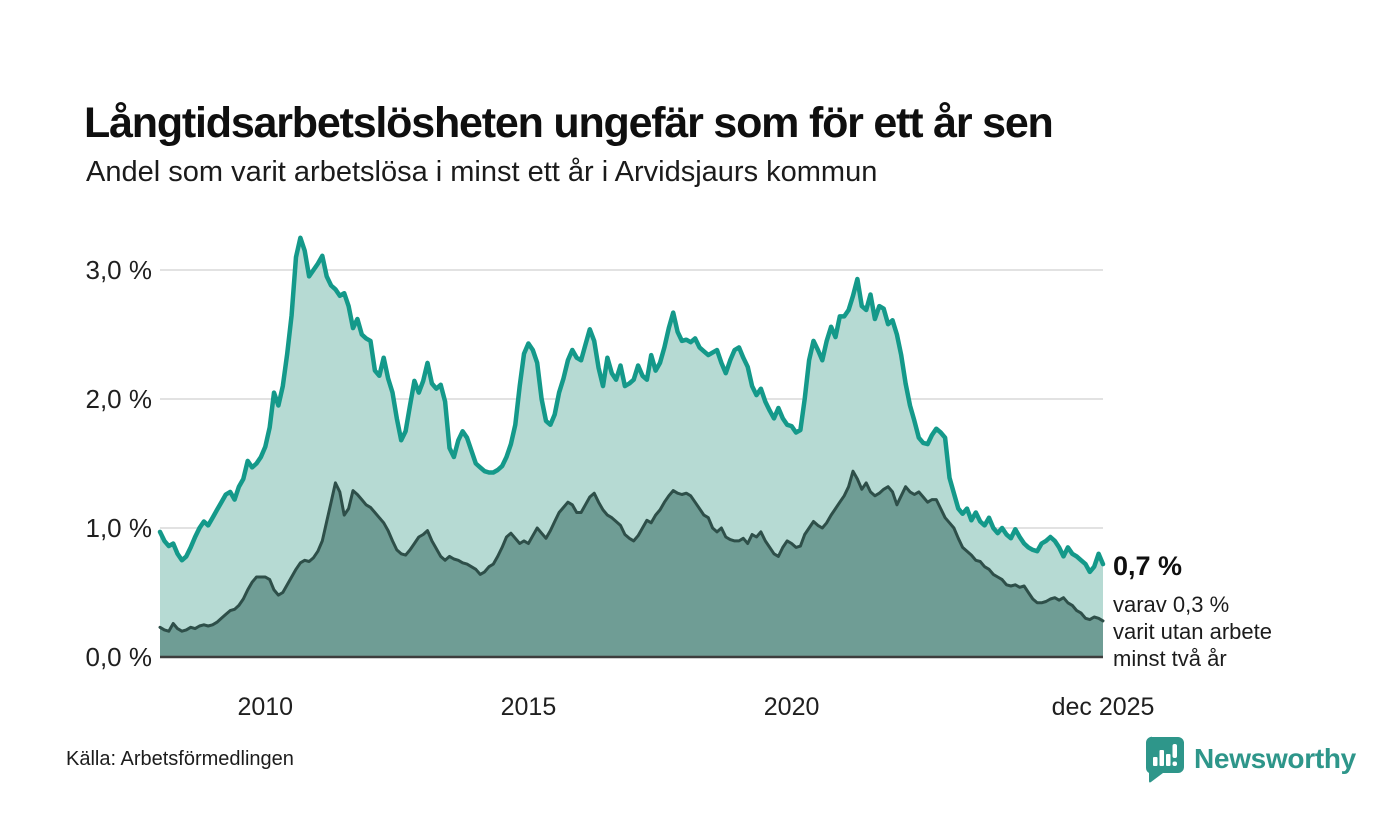 The width and height of the screenshot is (1400, 840). I want to click on y-tick-label: 1,0 %, so click(119, 528).